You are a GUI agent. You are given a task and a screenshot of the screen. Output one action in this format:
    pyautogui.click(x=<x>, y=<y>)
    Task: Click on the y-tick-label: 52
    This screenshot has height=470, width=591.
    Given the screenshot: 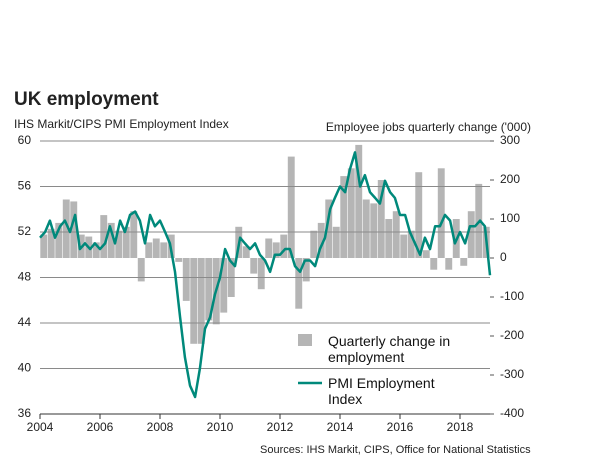 What is the action you would take?
    pyautogui.click(x=25, y=231)
    